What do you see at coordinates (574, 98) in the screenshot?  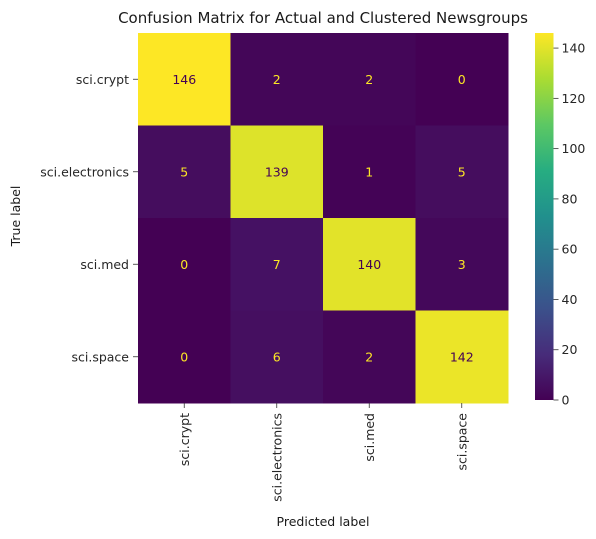 I see `colorbar-tick-label: 120` at bounding box center [574, 98].